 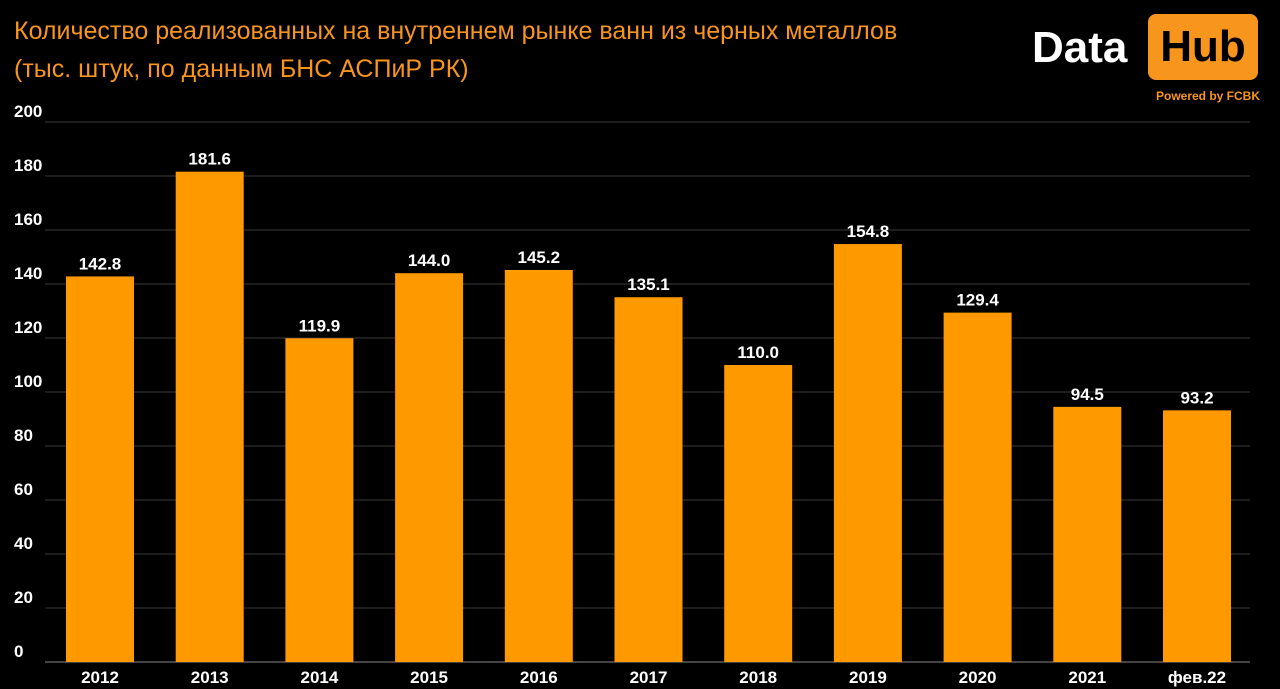 I want to click on x-tick-label: 2018, so click(x=758, y=677).